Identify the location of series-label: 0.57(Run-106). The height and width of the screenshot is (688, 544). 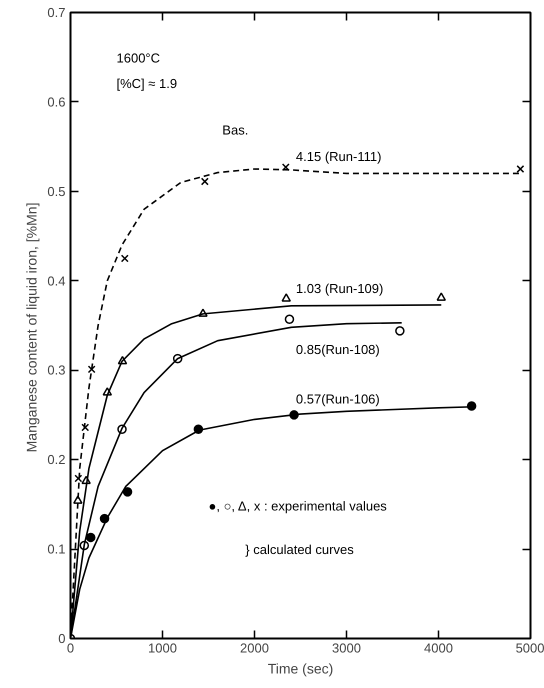
(338, 399).